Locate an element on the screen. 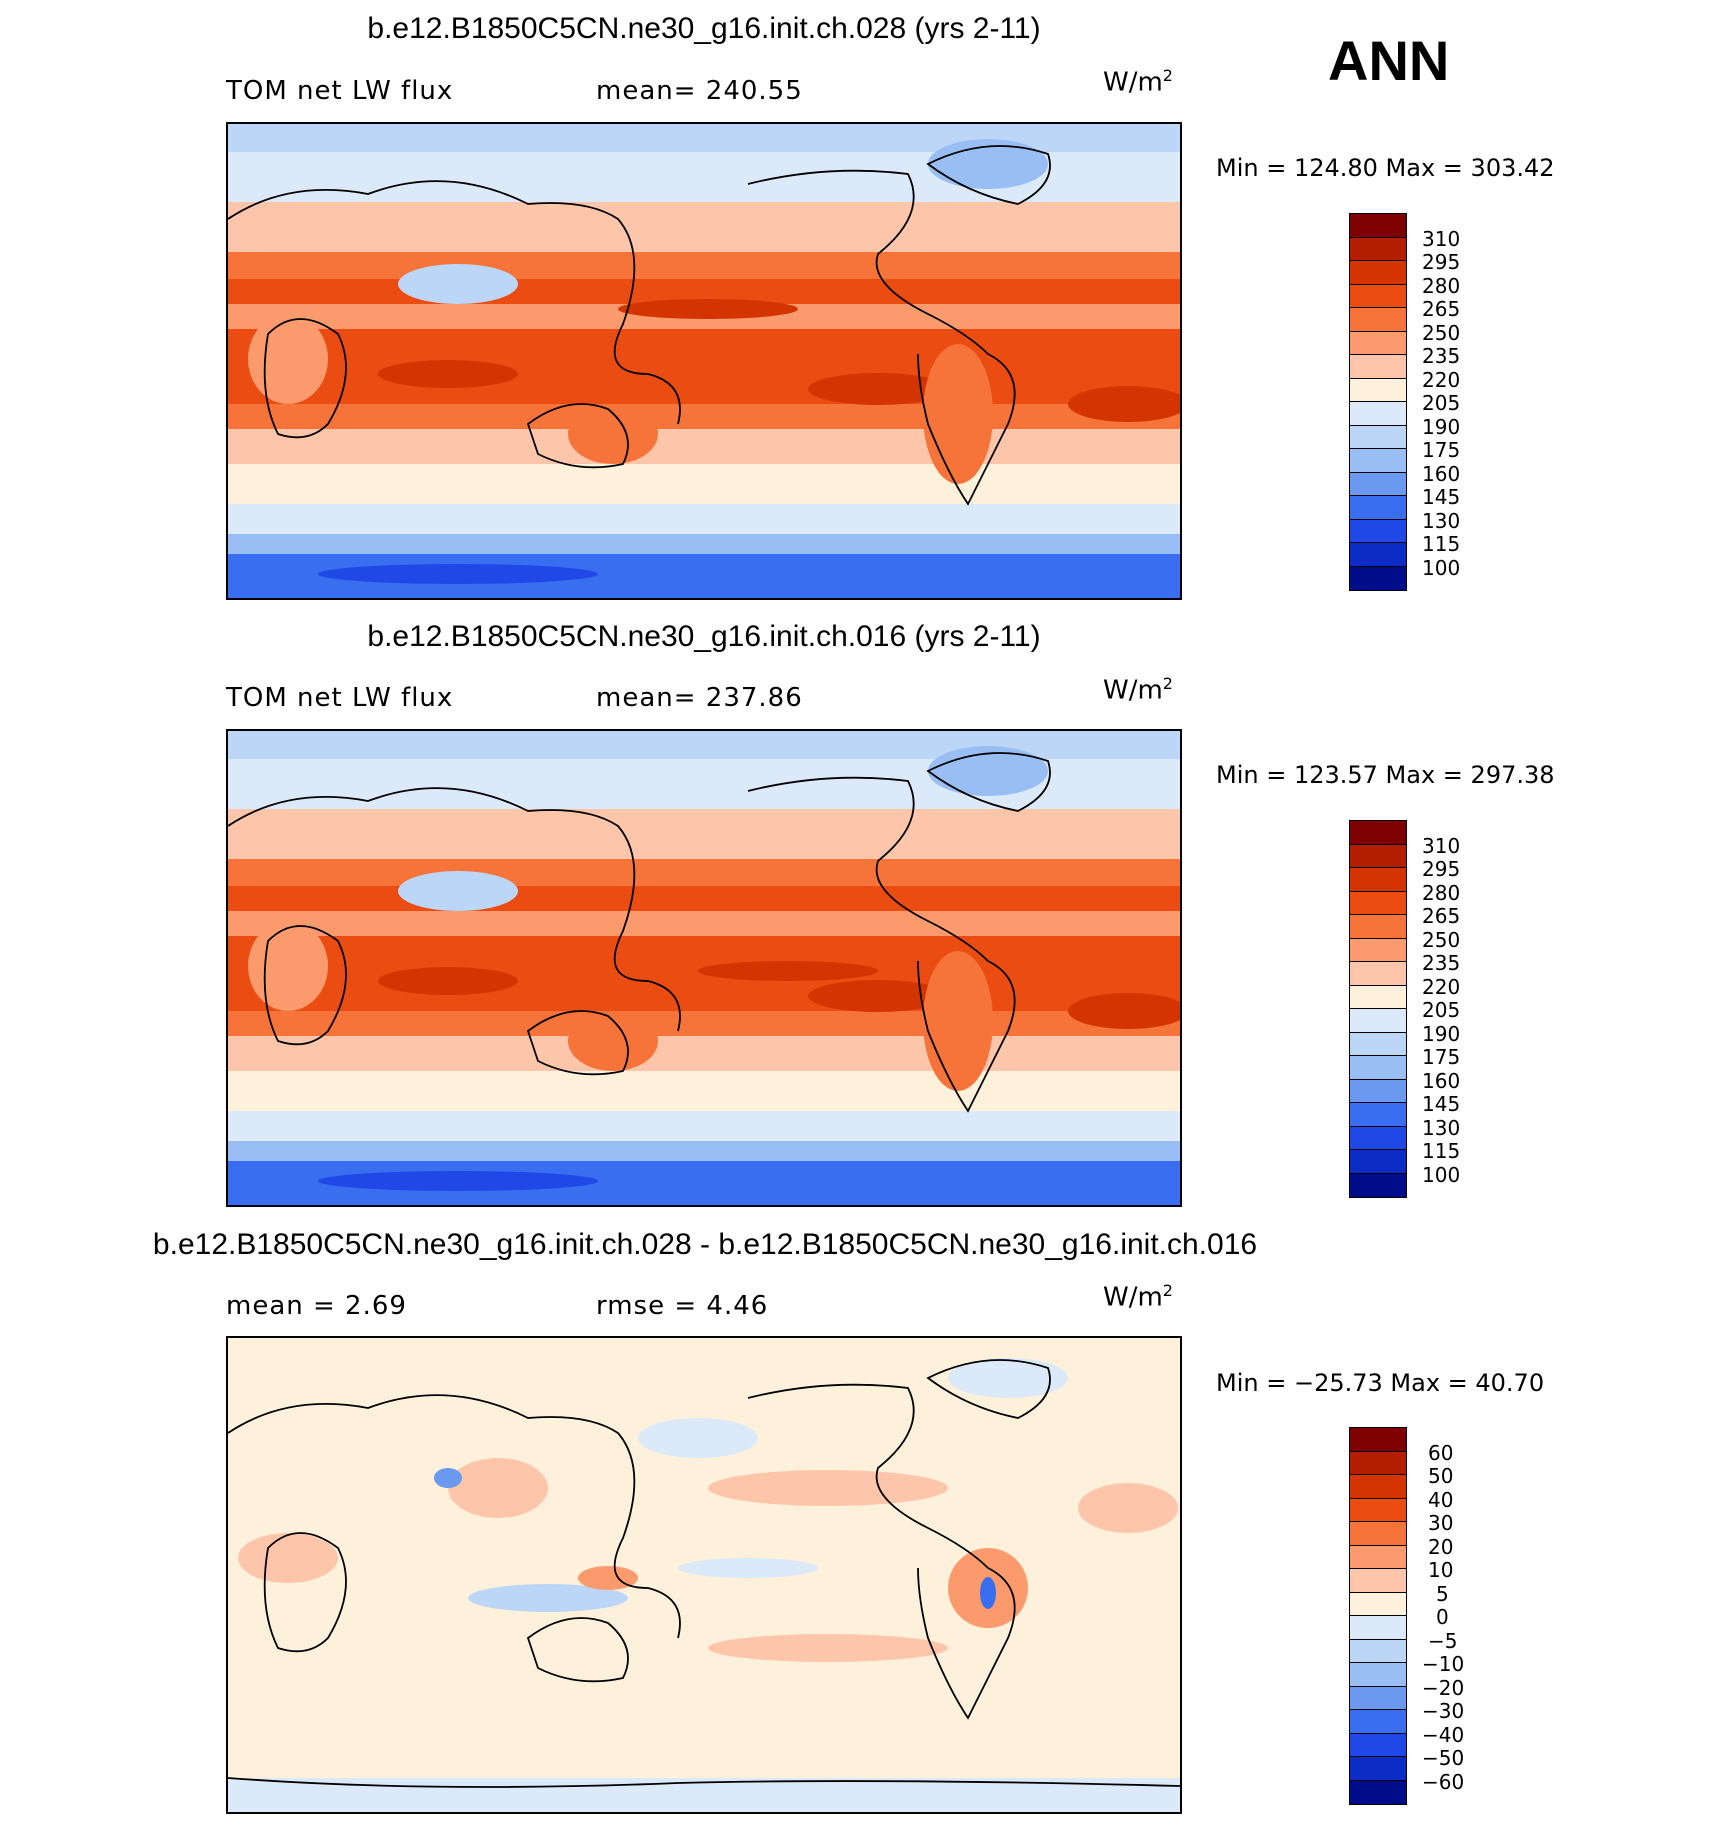 The width and height of the screenshot is (1710, 1831). colorbar-tick-label: −30 is located at coordinates (1443, 1711).